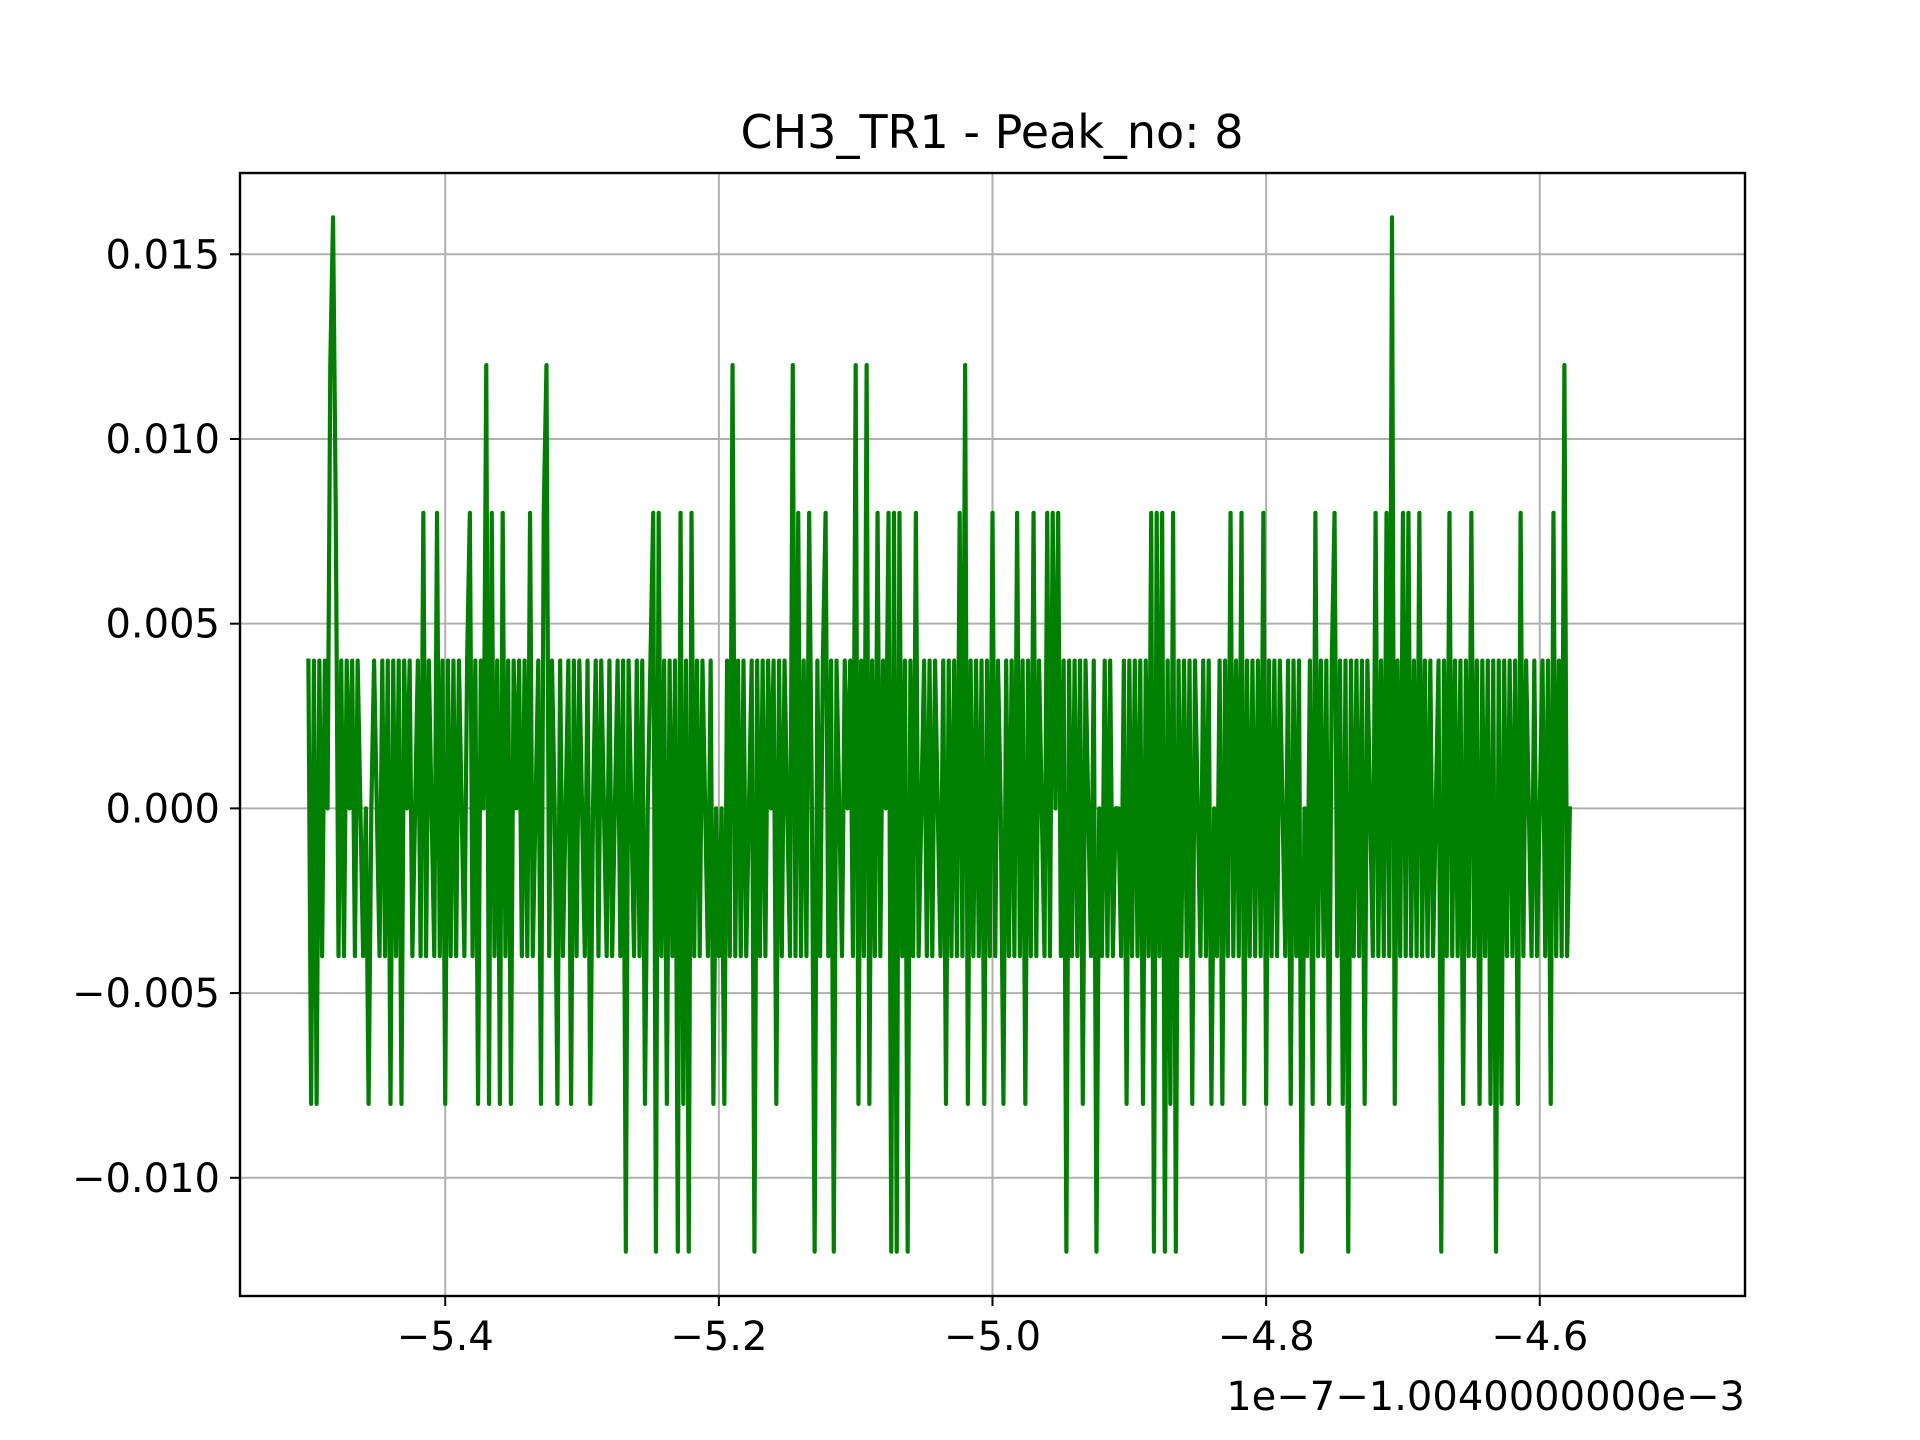  I want to click on x-axis: −5.4 −5.2 −5.0 −4.8 −4.6, so click(992, 1328).